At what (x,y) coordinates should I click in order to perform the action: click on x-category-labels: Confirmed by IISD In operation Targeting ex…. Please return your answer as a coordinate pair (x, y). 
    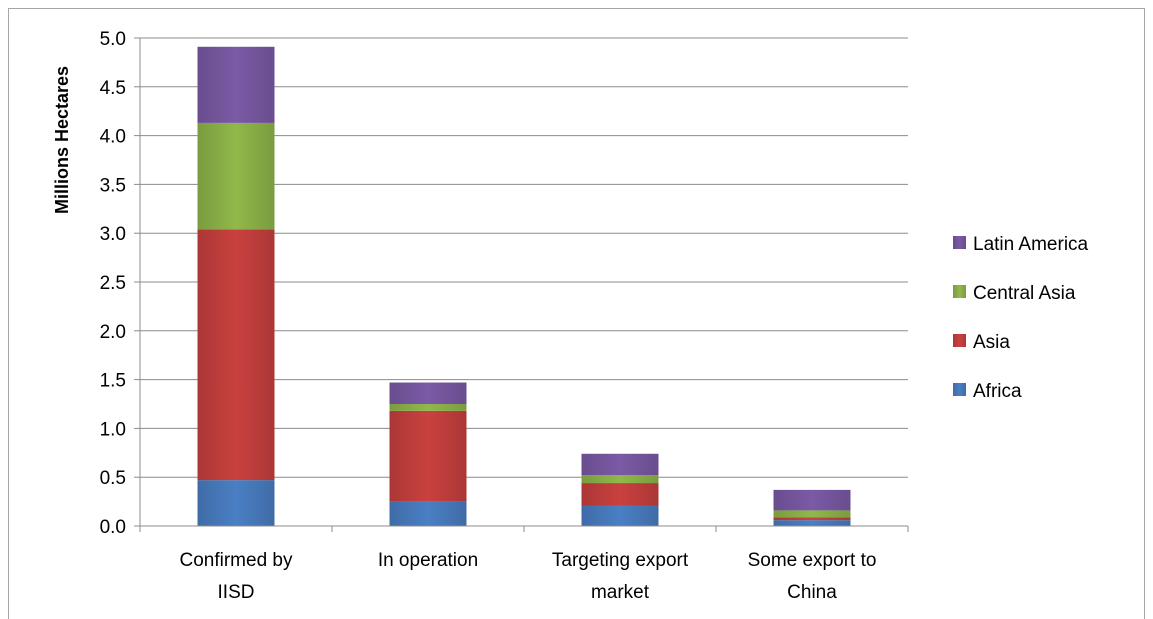
    Looking at the image, I should click on (528, 576).